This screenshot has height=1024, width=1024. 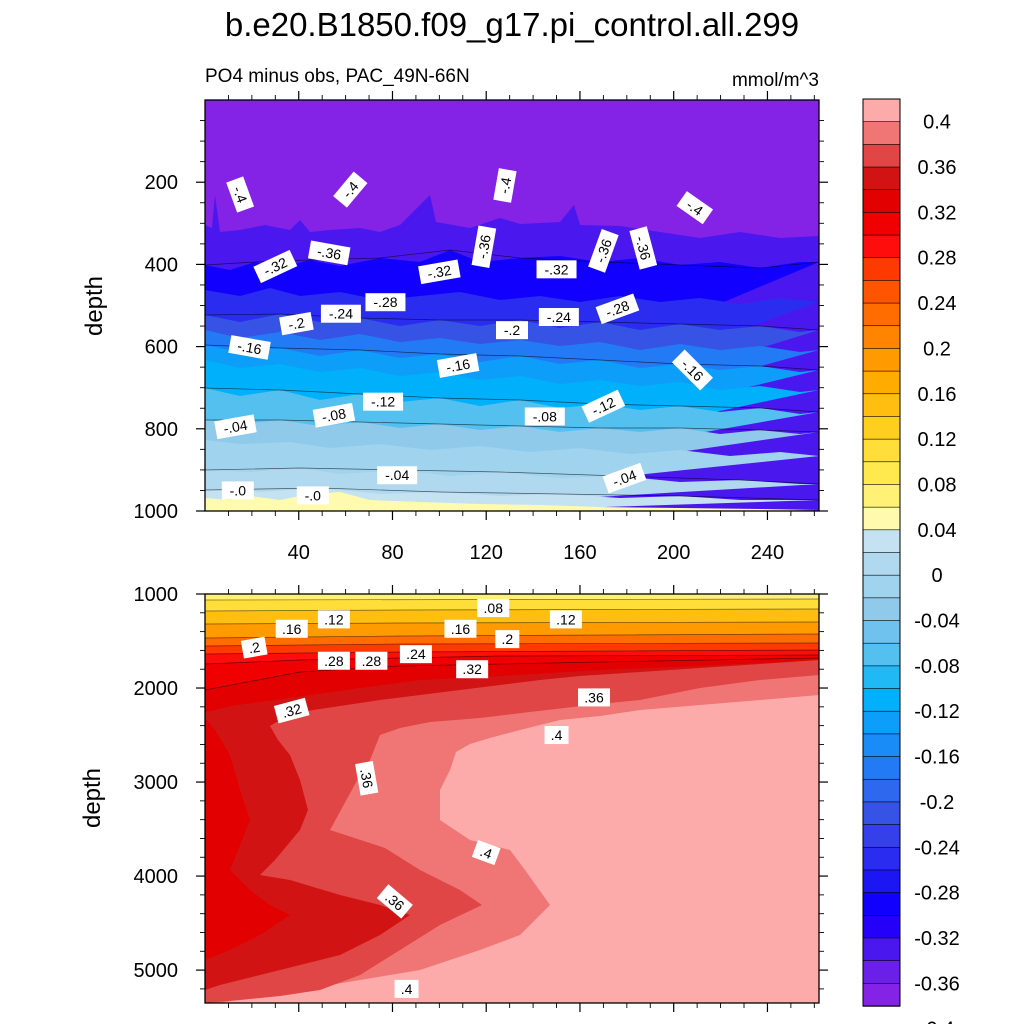 I want to click on contour-label-text: .36, so click(x=594, y=697).